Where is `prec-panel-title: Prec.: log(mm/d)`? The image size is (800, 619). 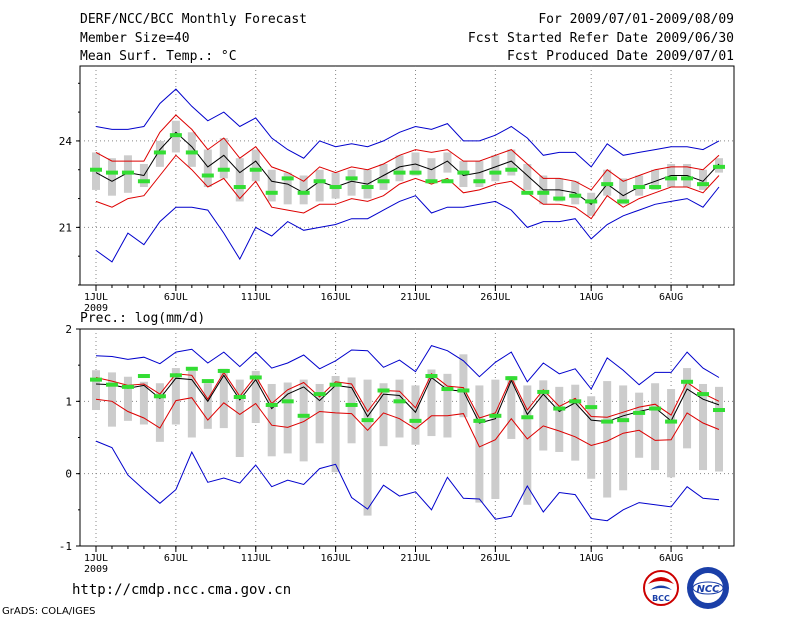 prec-panel-title: Prec.: log(mm/d) is located at coordinates (143, 318).